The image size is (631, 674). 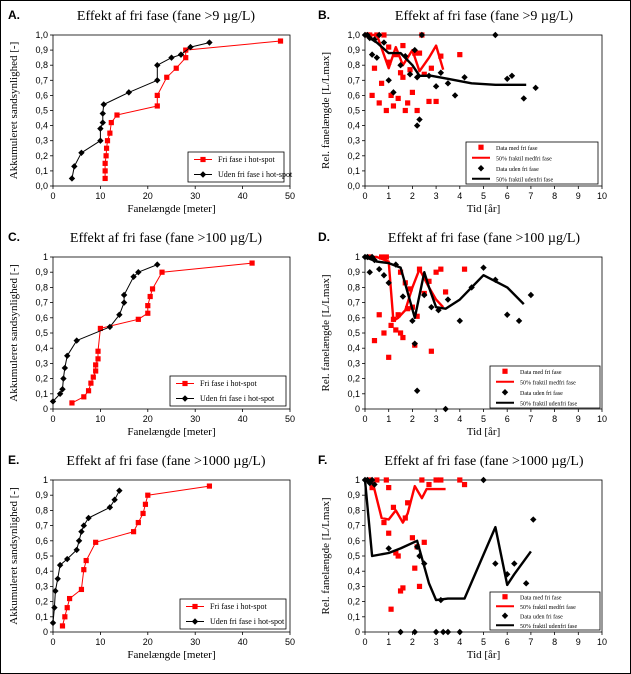 What do you see at coordinates (353, 156) in the screenshot?
I see `y-tick-label: 0,2` at bounding box center [353, 156].